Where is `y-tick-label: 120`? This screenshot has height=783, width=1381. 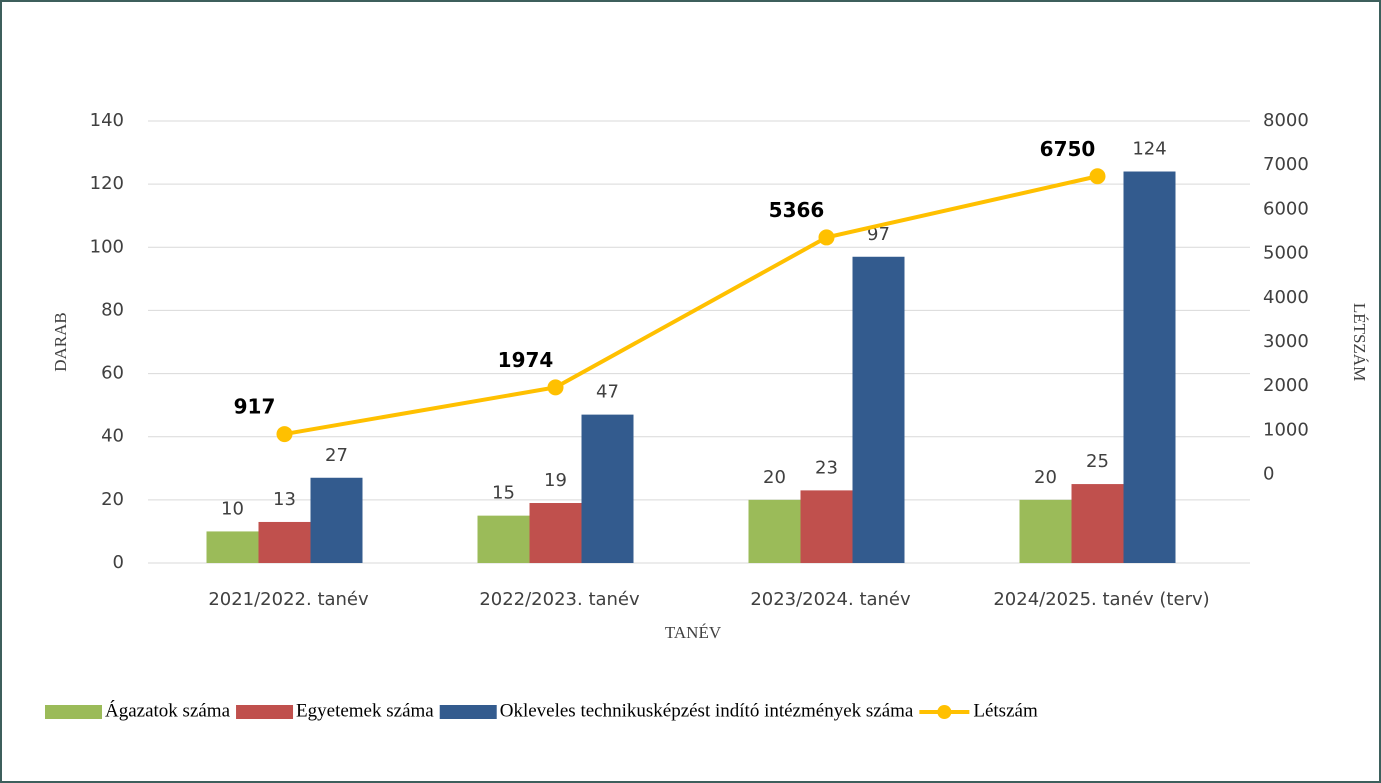 y-tick-label: 120 is located at coordinates (107, 183).